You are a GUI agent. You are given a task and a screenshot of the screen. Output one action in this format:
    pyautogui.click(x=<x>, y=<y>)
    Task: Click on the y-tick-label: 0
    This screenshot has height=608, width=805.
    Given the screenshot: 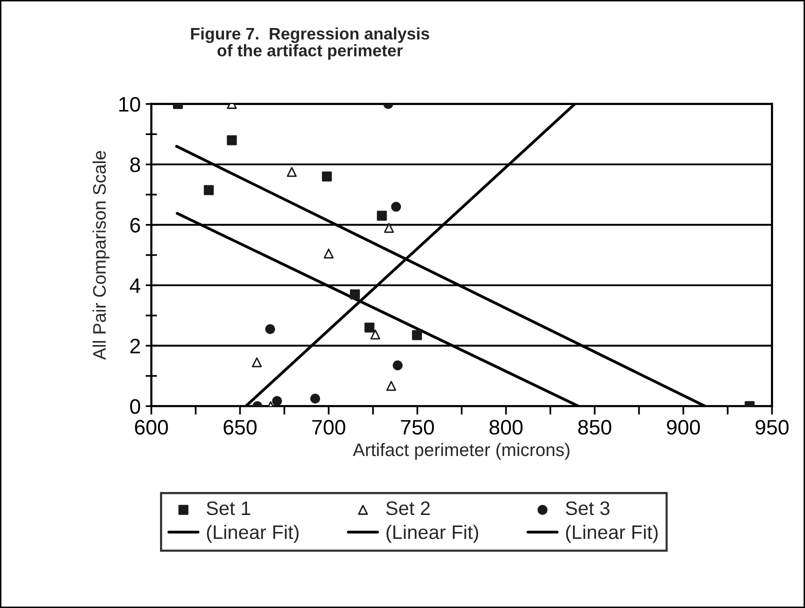 What is the action you would take?
    pyautogui.click(x=135, y=406)
    